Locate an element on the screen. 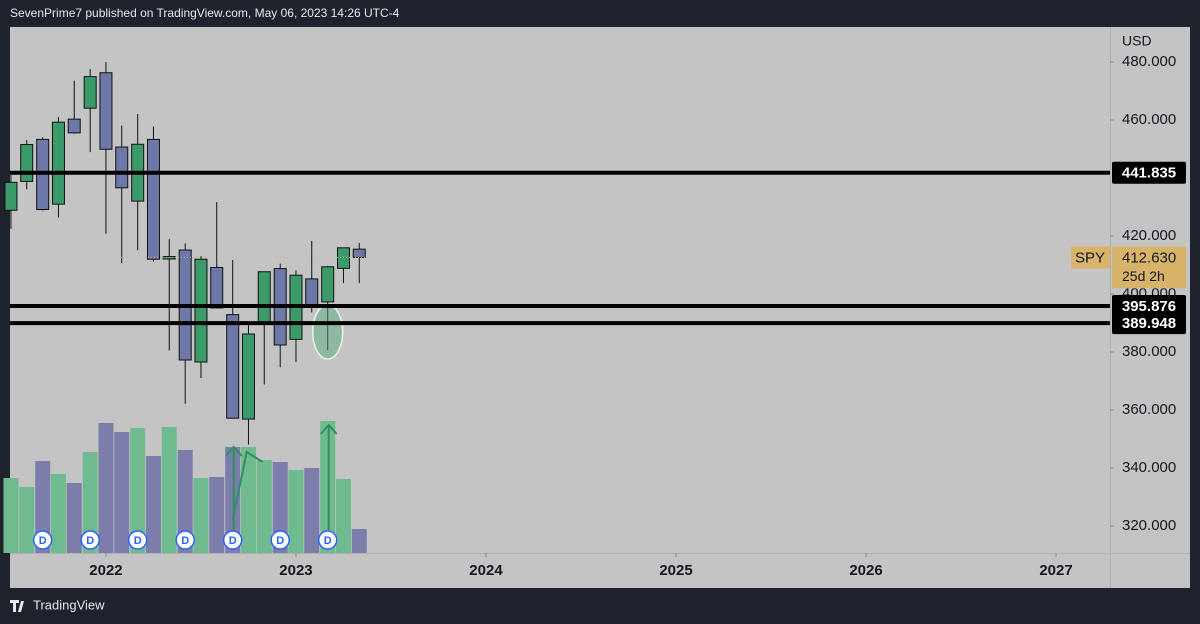  symbol-label: SPY is located at coordinates (1090, 257).